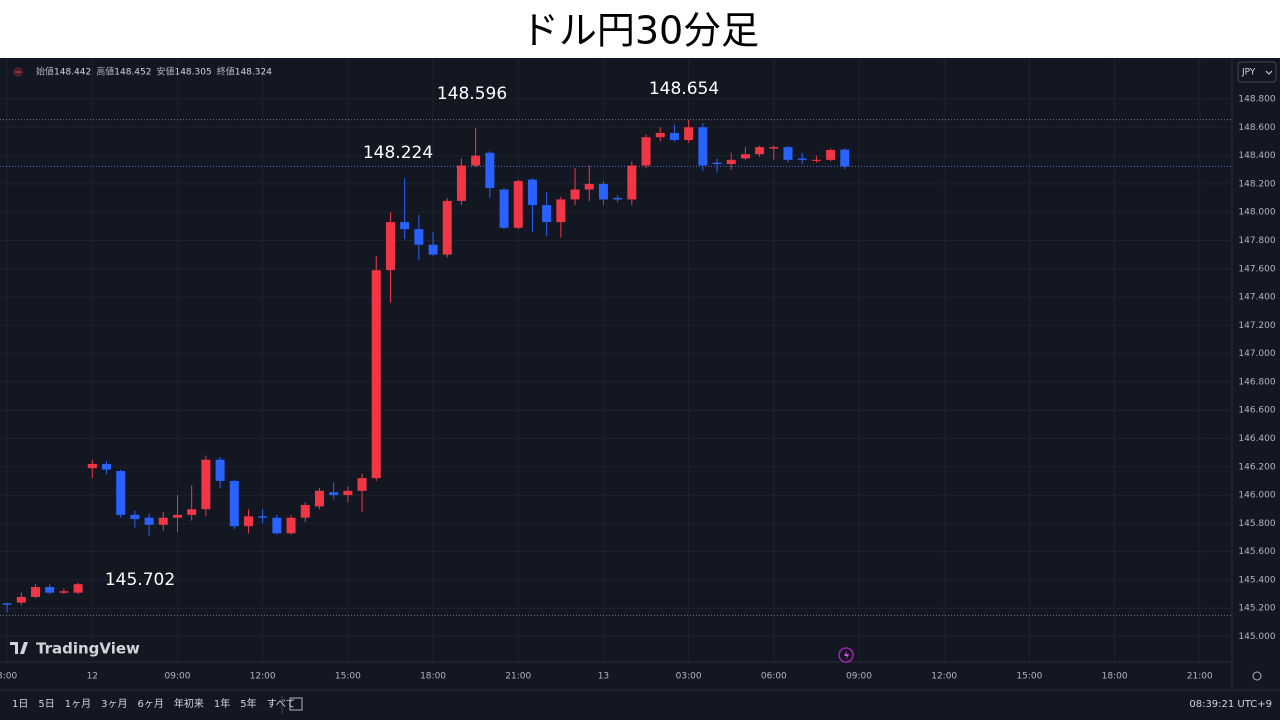 This screenshot has width=1280, height=720. What do you see at coordinates (72, 73) in the screenshot?
I see `legend-value: 148.442` at bounding box center [72, 73].